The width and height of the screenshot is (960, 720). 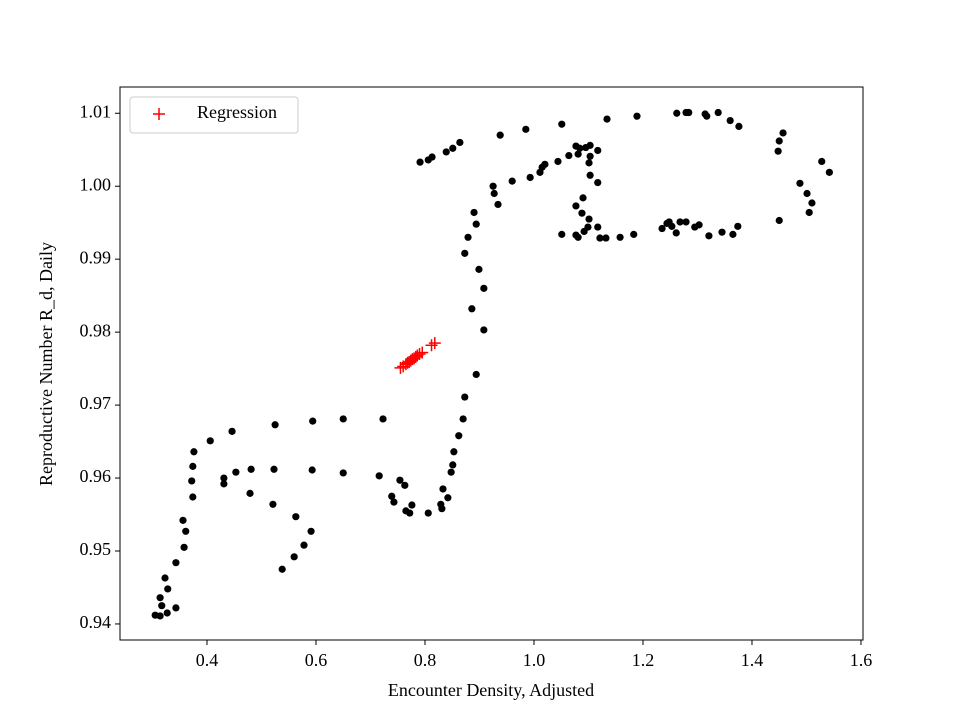 I want to click on y-tick-label: 0.99, so click(x=96, y=257).